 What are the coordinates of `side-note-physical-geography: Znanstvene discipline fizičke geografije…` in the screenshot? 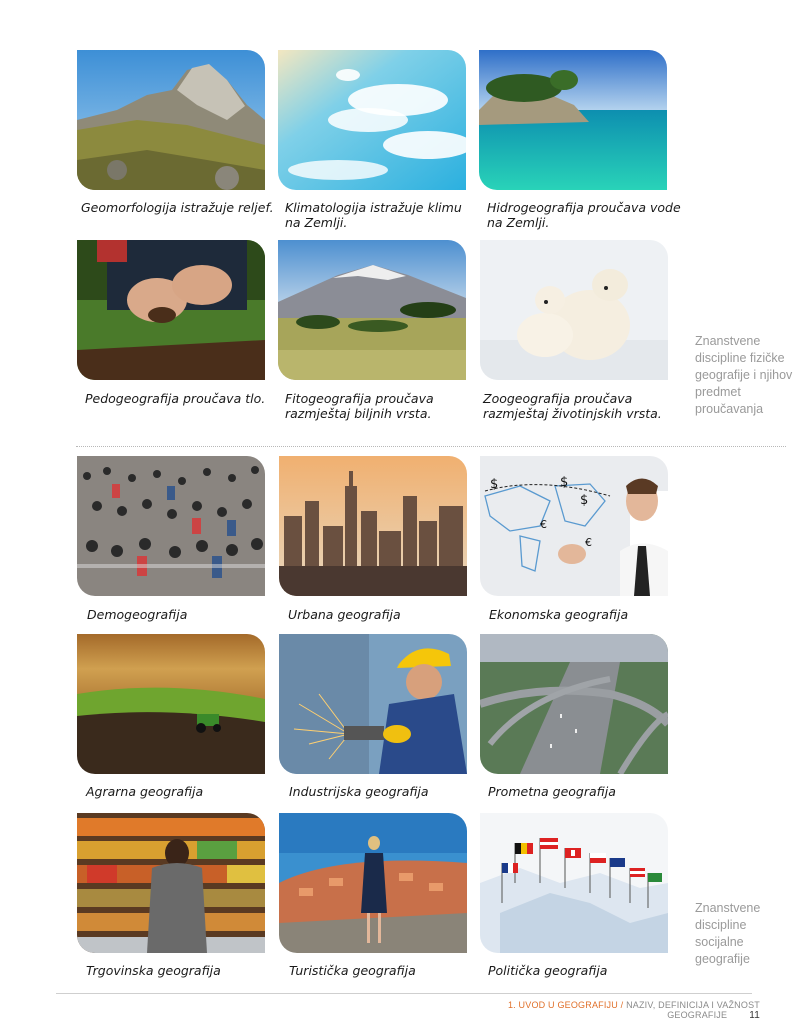 It's located at (744, 375).